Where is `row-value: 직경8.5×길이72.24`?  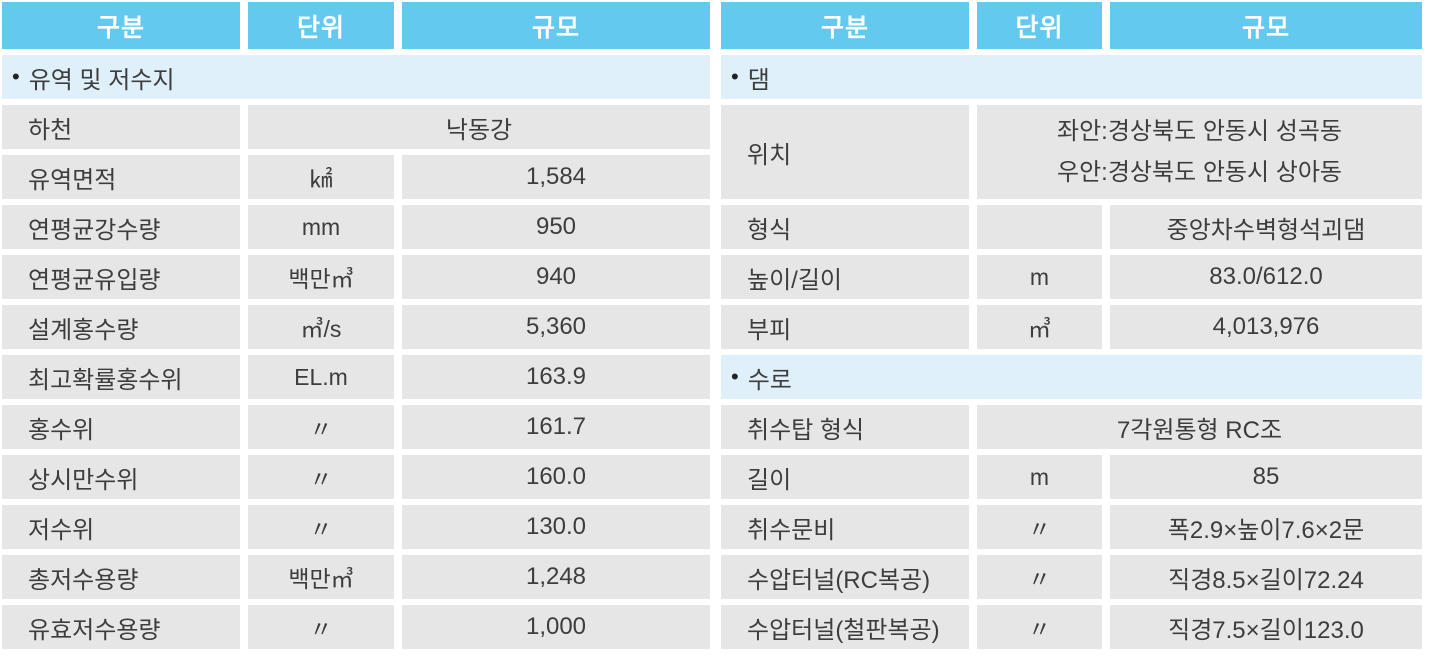
row-value: 직경8.5×길이72.24 is located at coordinates (1266, 577).